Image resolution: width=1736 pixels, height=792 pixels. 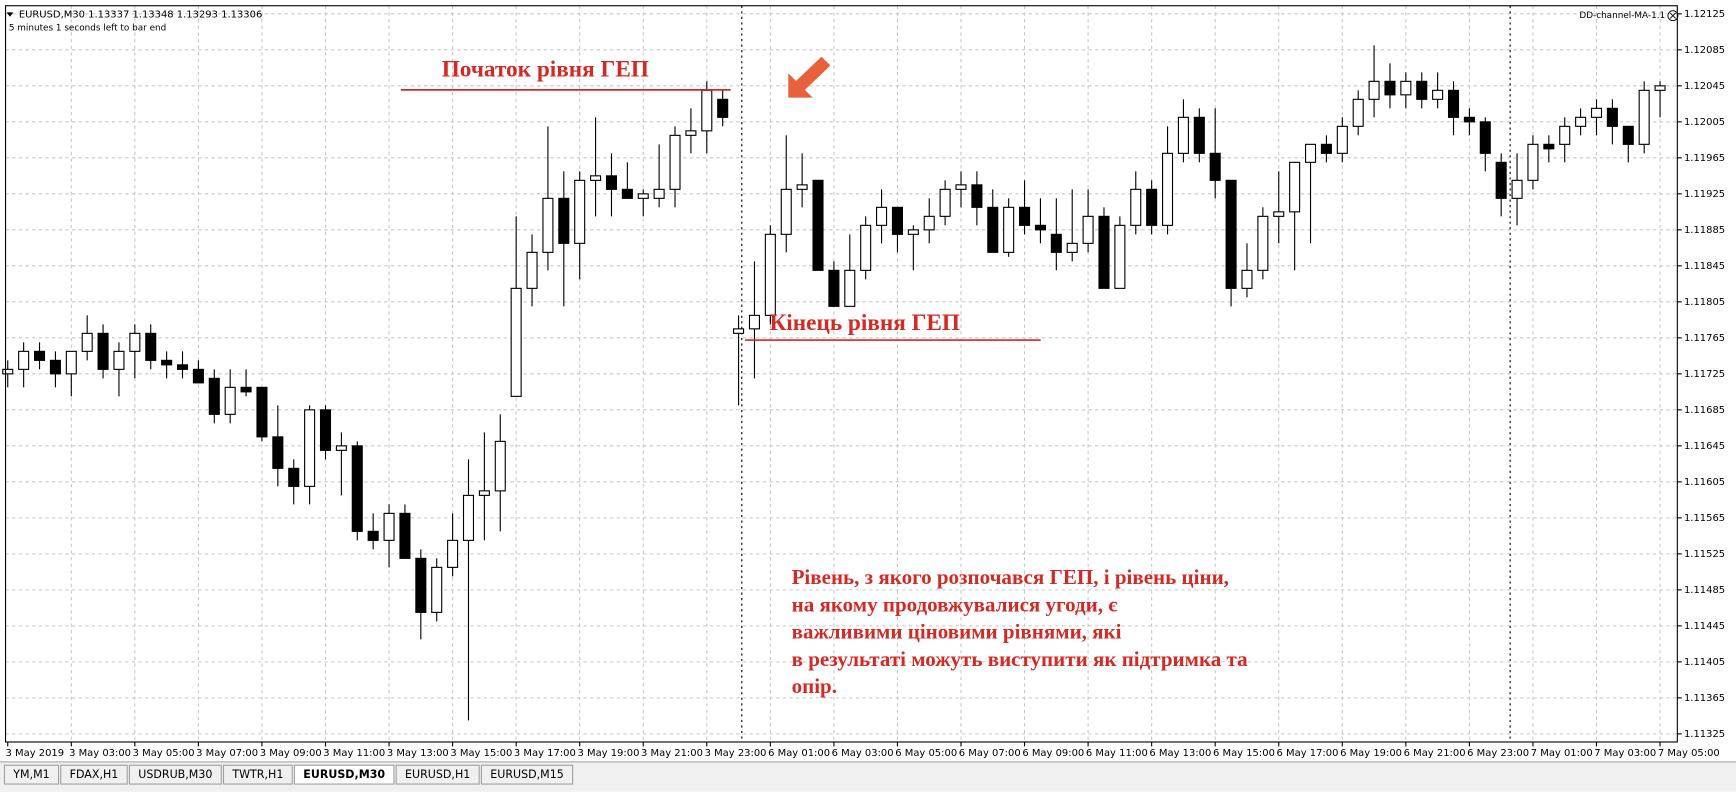 I want to click on indicator-close, so click(x=1673, y=16).